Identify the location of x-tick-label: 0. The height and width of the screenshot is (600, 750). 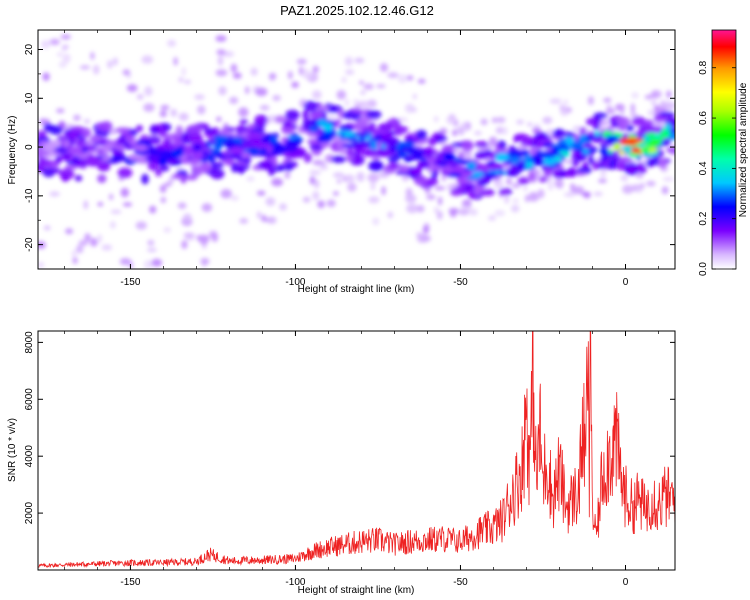
(626, 582).